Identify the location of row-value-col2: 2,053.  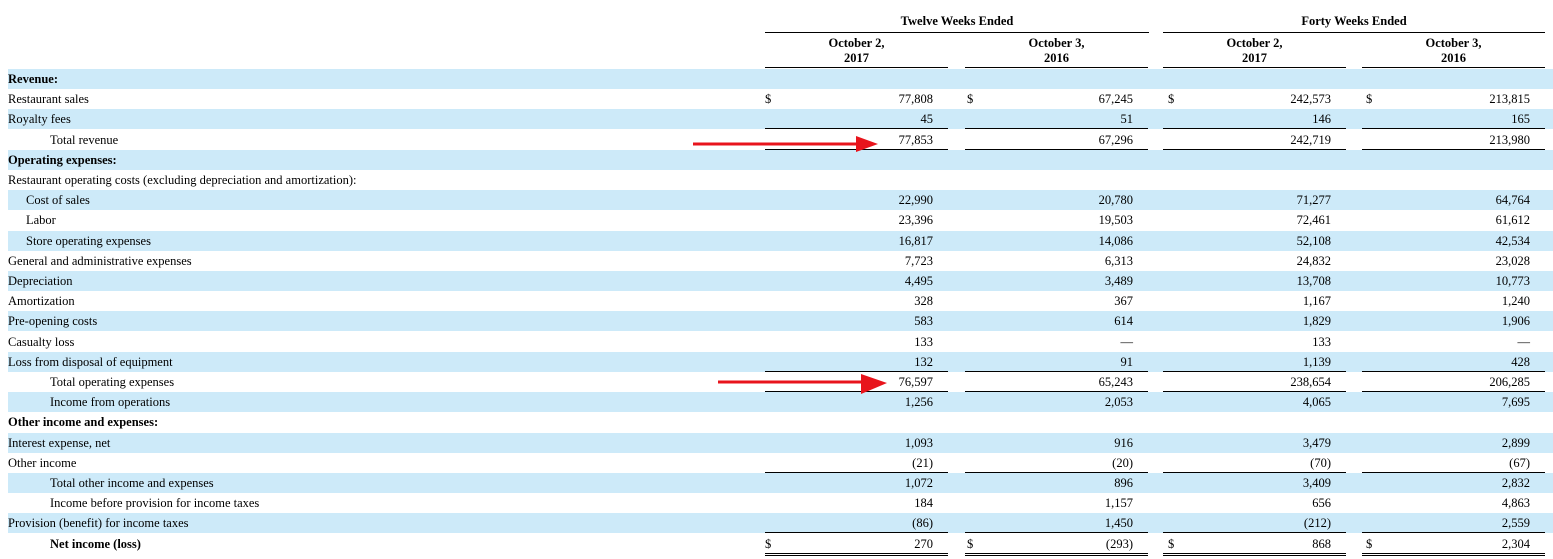
(1118, 402).